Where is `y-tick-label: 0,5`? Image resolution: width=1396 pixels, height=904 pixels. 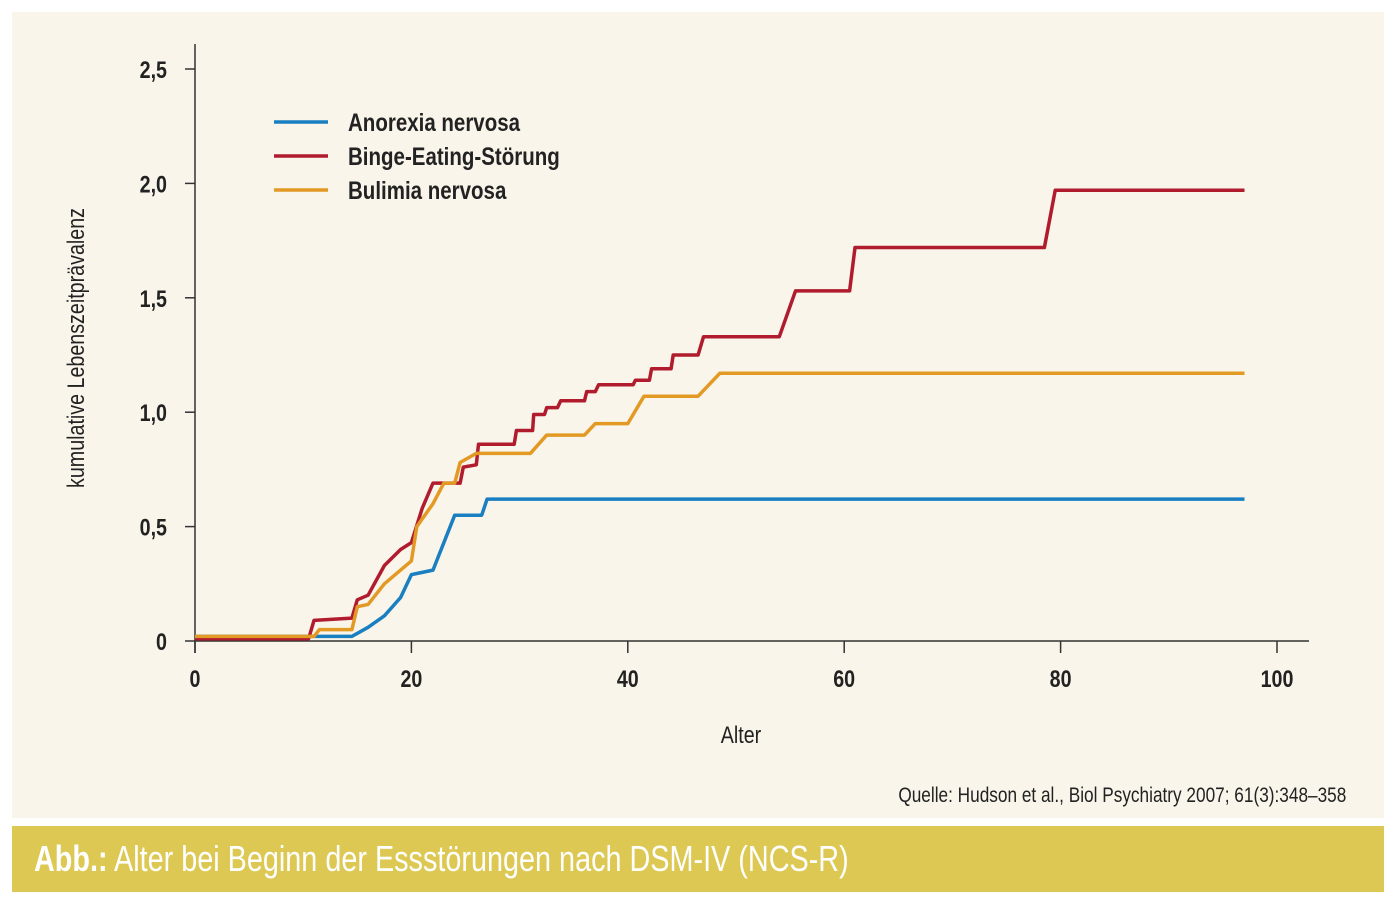
y-tick-label: 0,5 is located at coordinates (153, 527).